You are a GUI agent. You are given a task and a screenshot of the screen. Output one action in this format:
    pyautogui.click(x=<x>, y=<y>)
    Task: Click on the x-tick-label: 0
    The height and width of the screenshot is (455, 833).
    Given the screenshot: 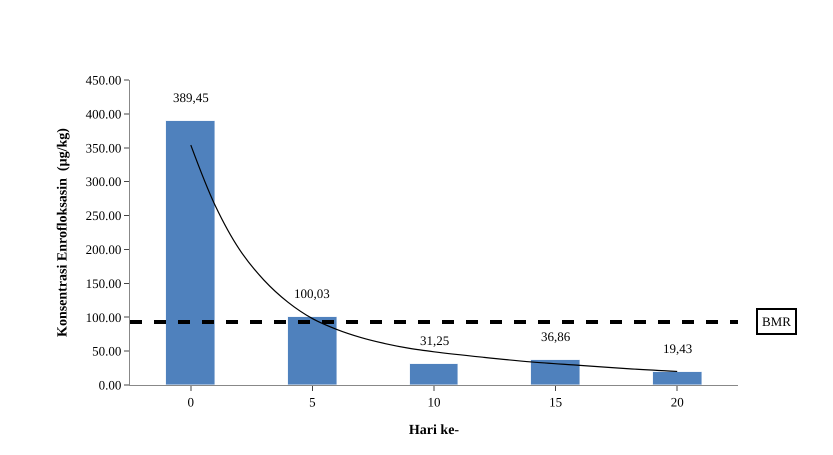 What is the action you would take?
    pyautogui.click(x=191, y=402)
    